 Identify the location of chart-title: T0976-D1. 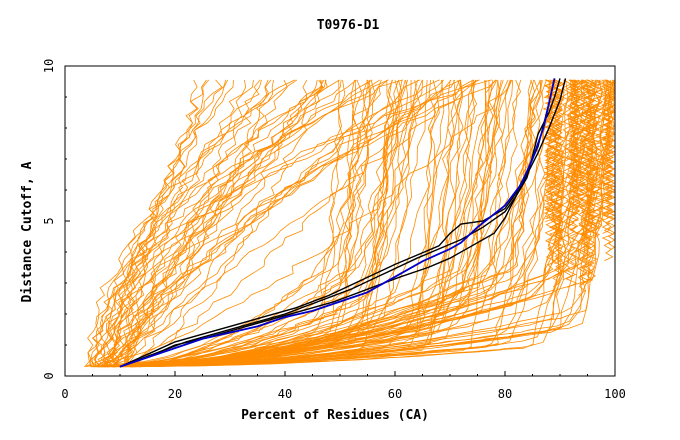
(348, 25).